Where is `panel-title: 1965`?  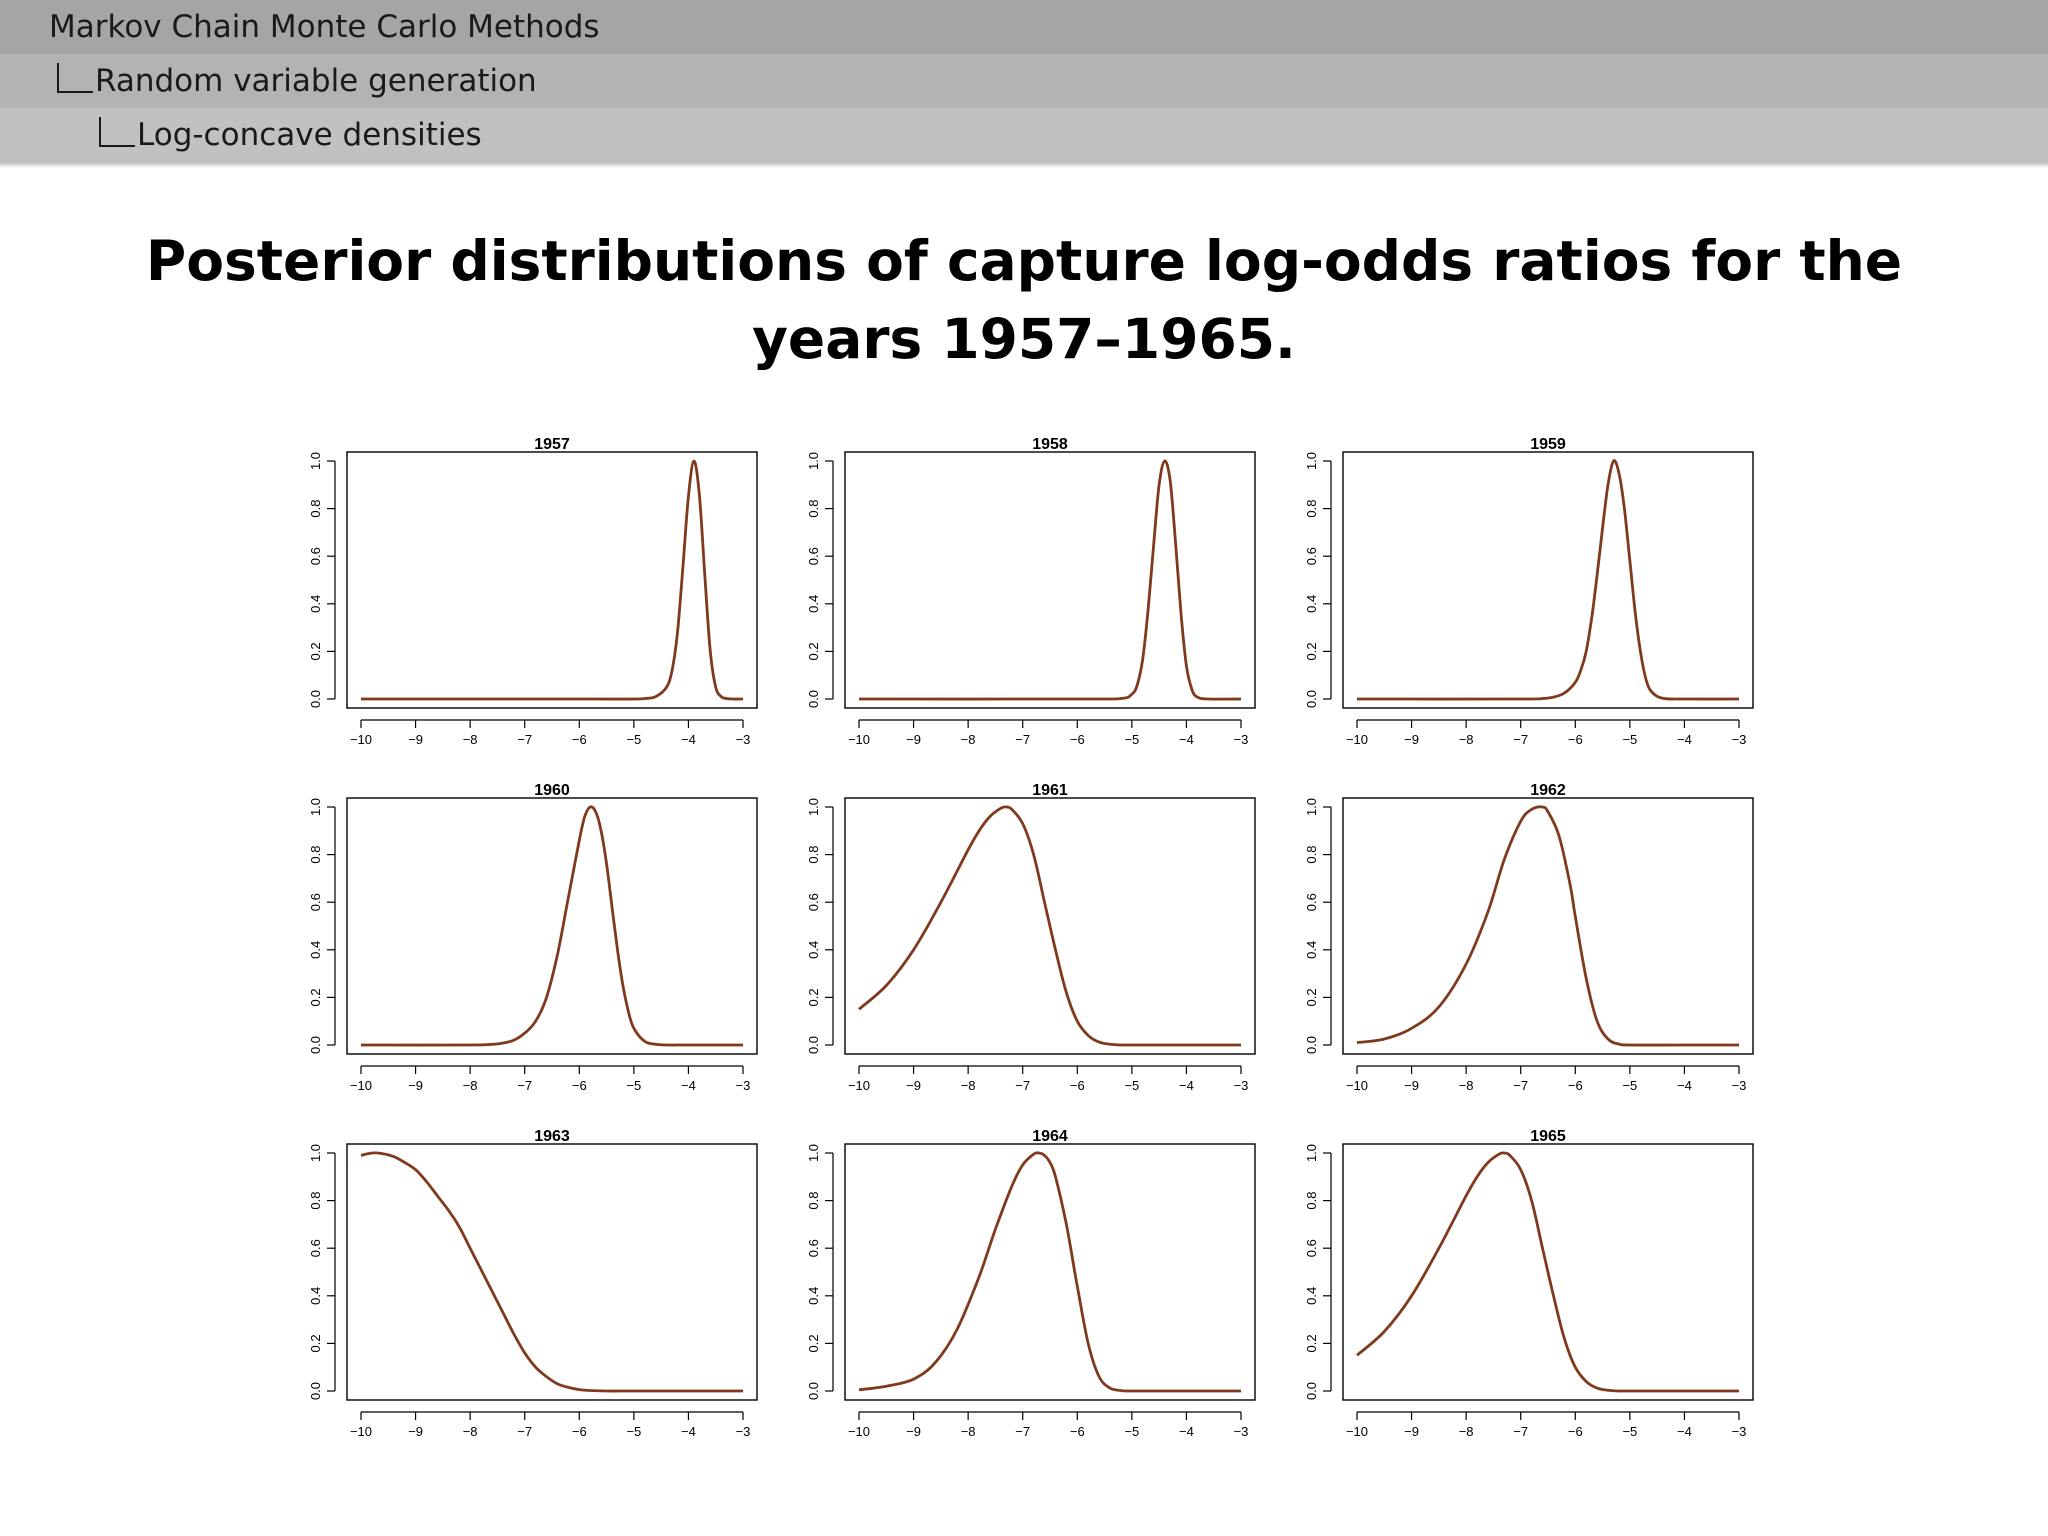 panel-title: 1965 is located at coordinates (1548, 1136).